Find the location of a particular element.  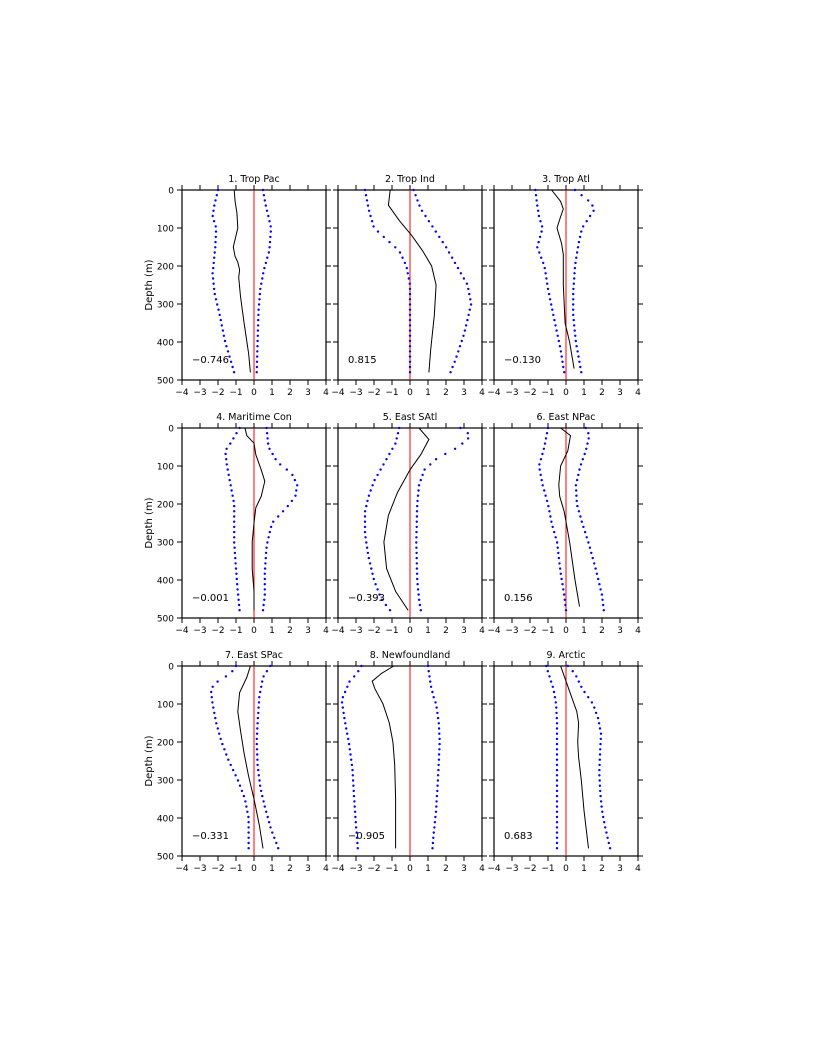

correlation-value: −0.746 is located at coordinates (210, 360).